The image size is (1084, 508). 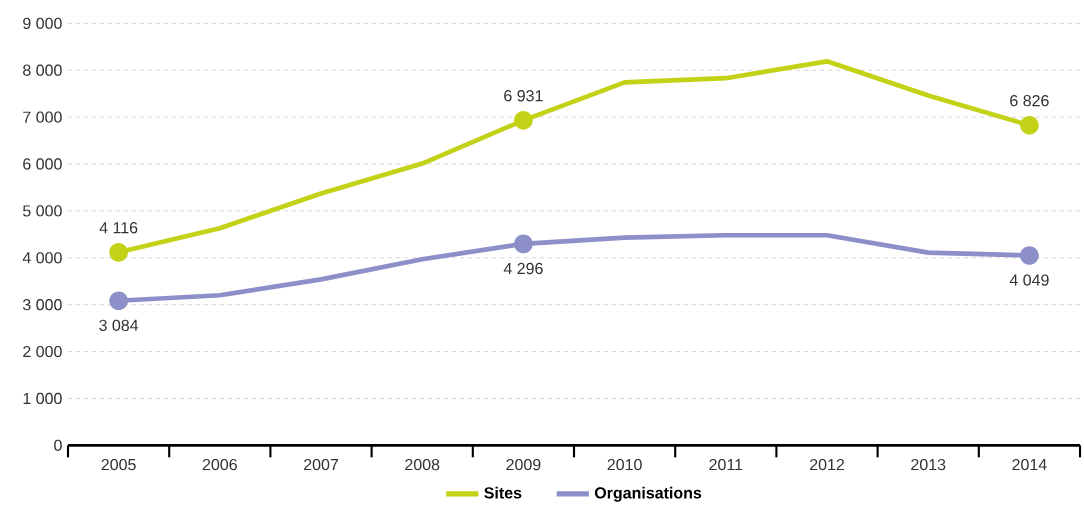 I want to click on legend-label: Organisations, so click(x=648, y=494).